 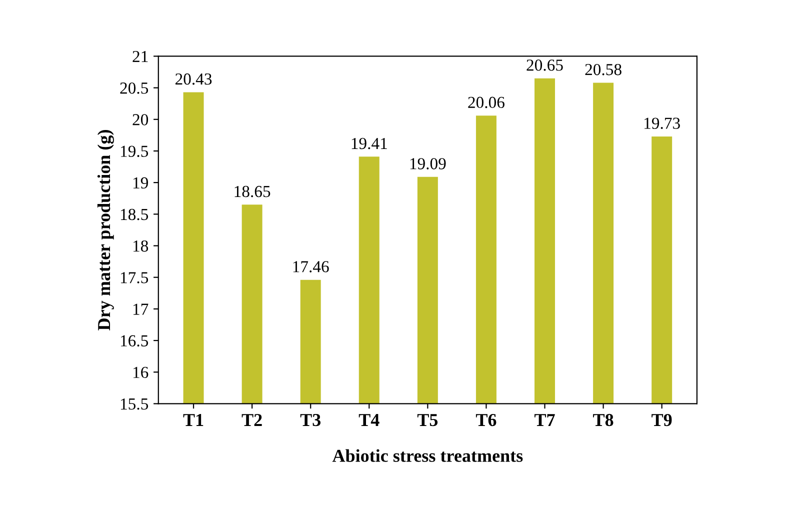 What do you see at coordinates (369, 144) in the screenshot?
I see `data-label: 19.41` at bounding box center [369, 144].